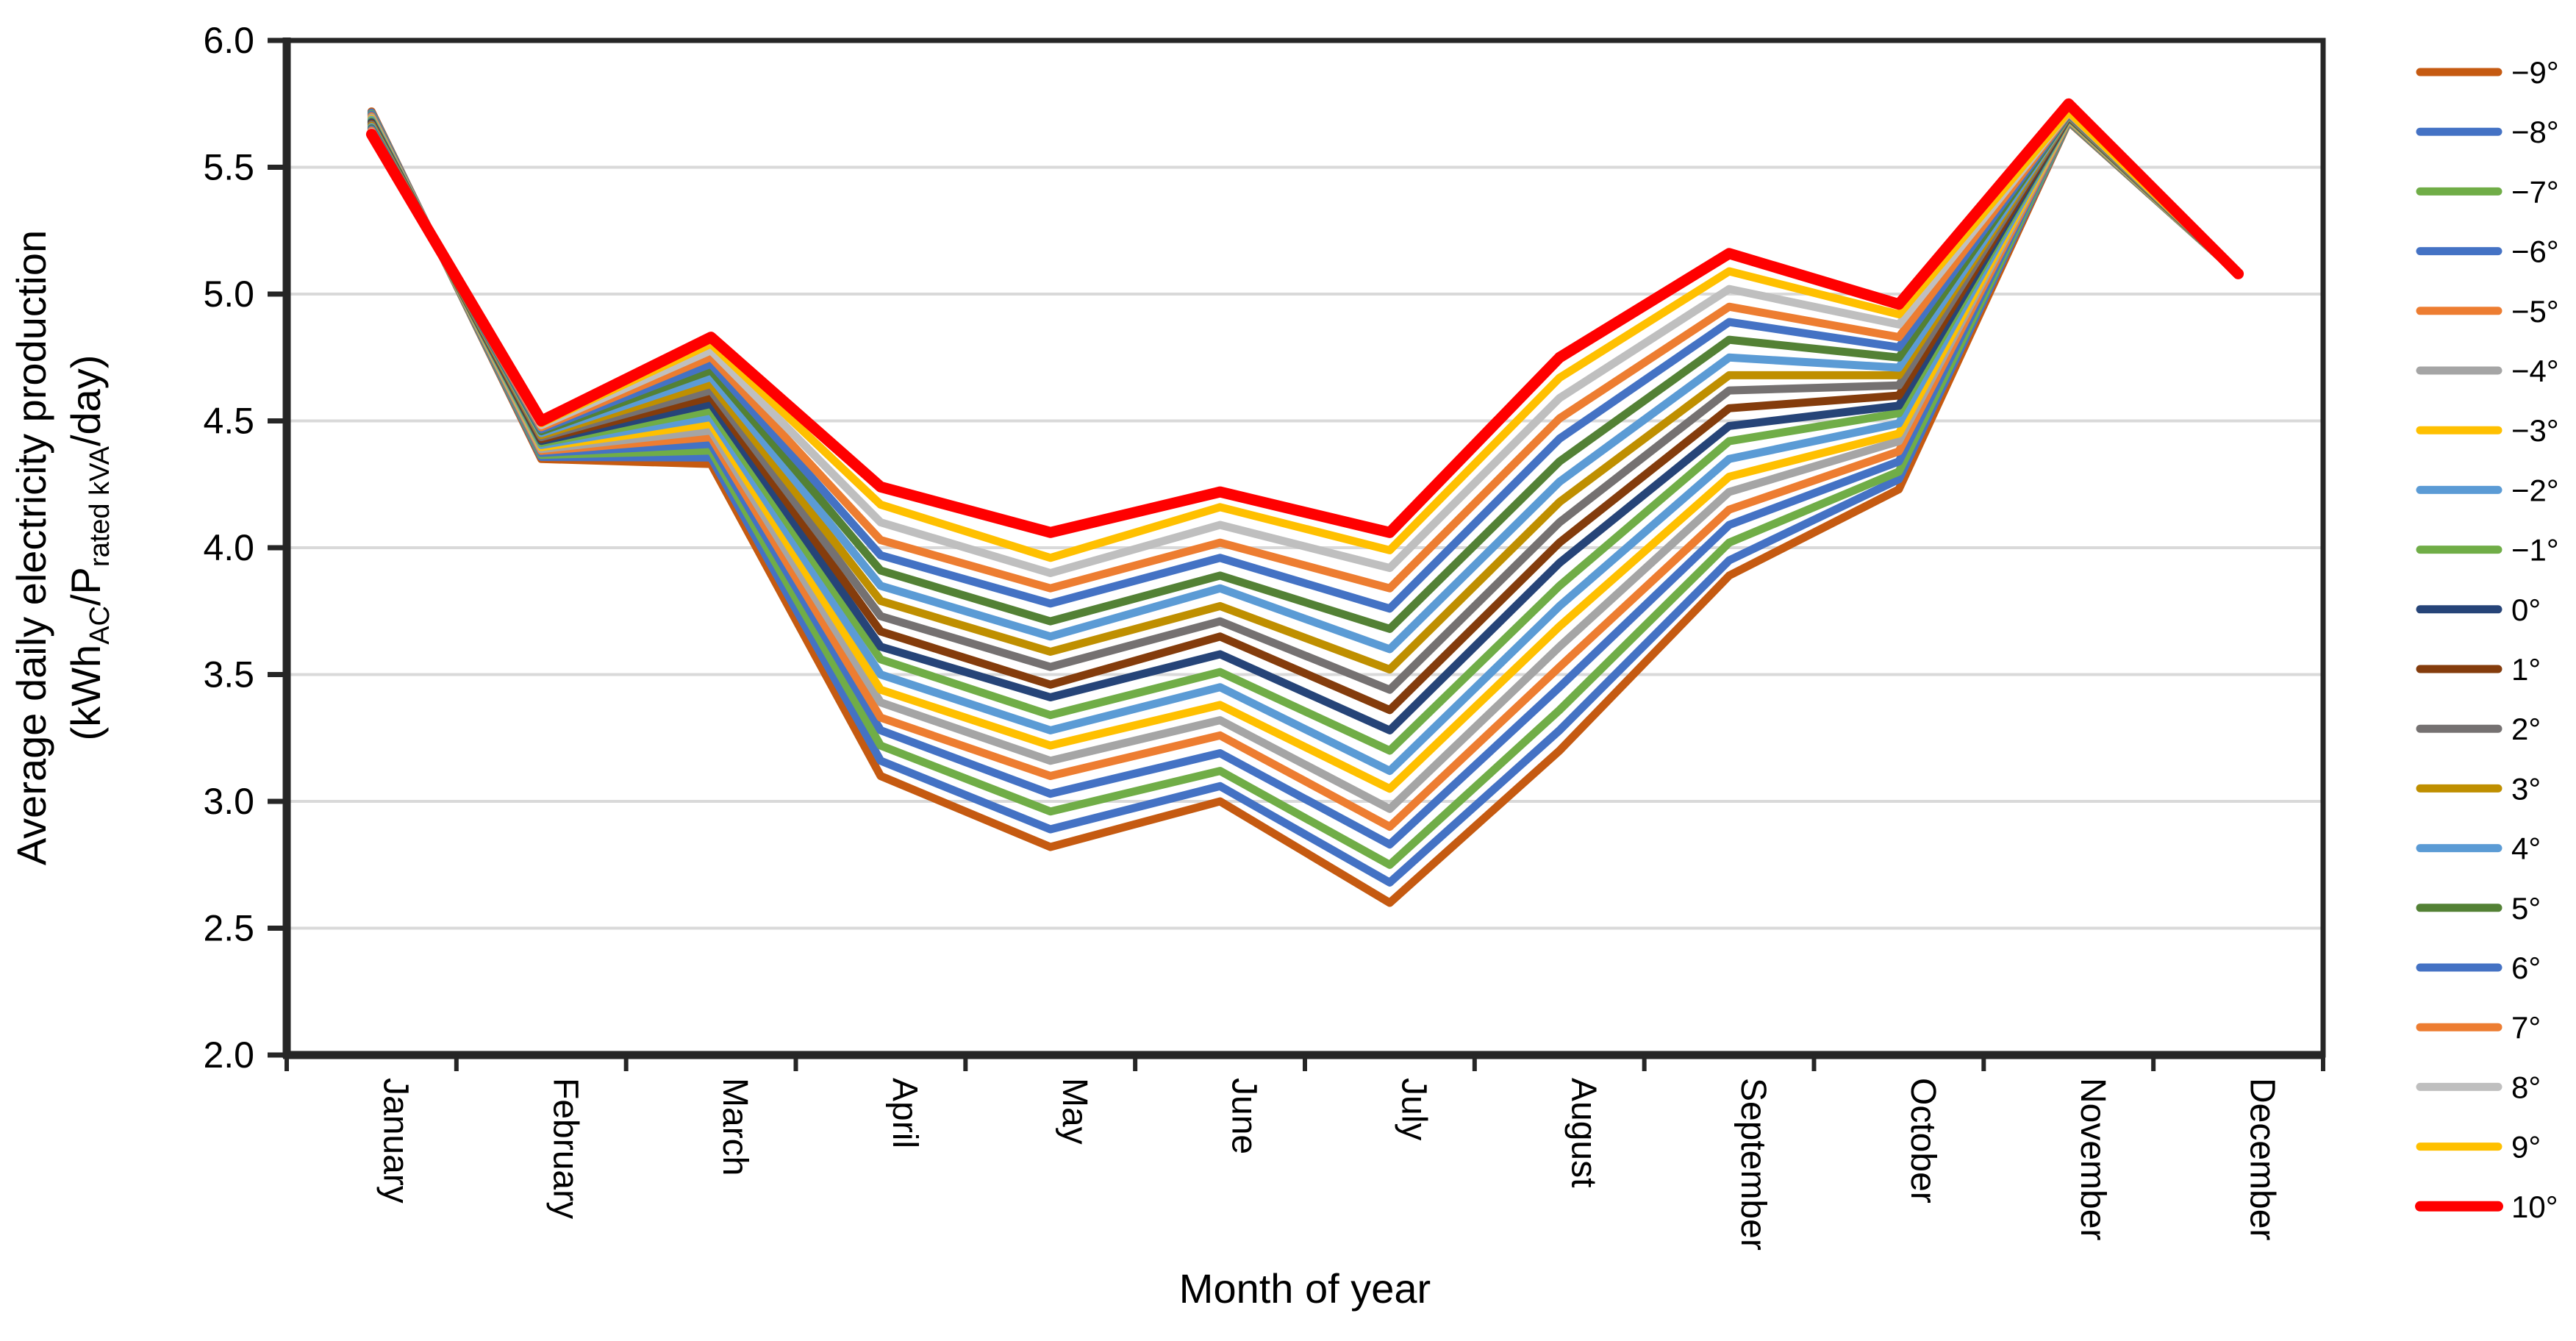  Describe the element at coordinates (1922, 1141) in the screenshot. I see `month-label: October` at that location.